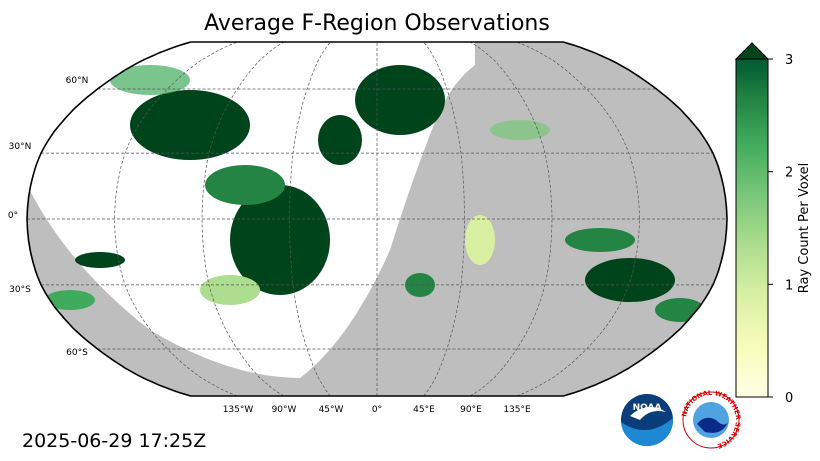  Describe the element at coordinates (331, 410) in the screenshot. I see `longitude-label: 45°W` at that location.